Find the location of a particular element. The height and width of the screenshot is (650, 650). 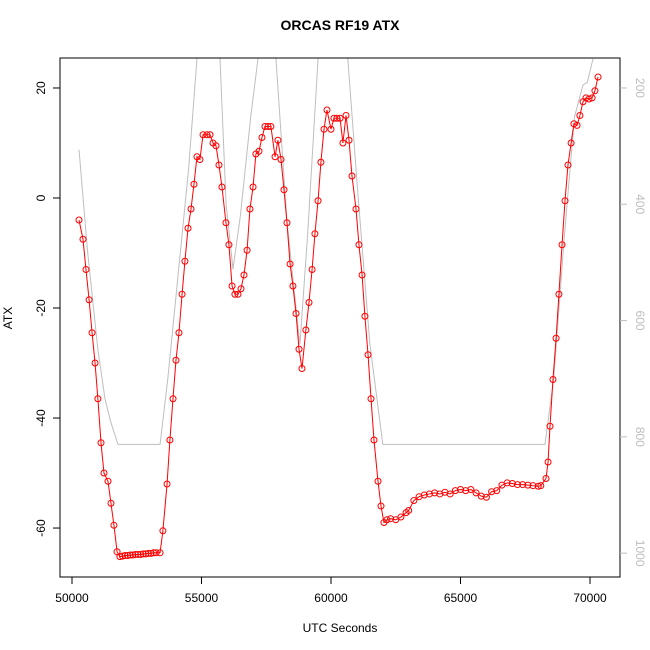

y-tick-label: 0 is located at coordinates (41, 197).